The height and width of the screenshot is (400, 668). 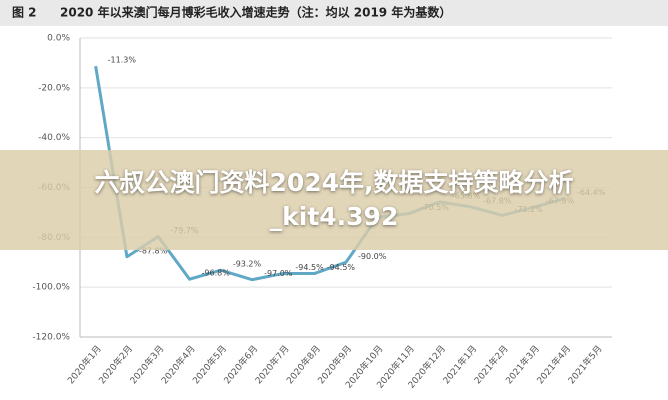 I want to click on y-tick-label: -100.0%, so click(x=51, y=288).